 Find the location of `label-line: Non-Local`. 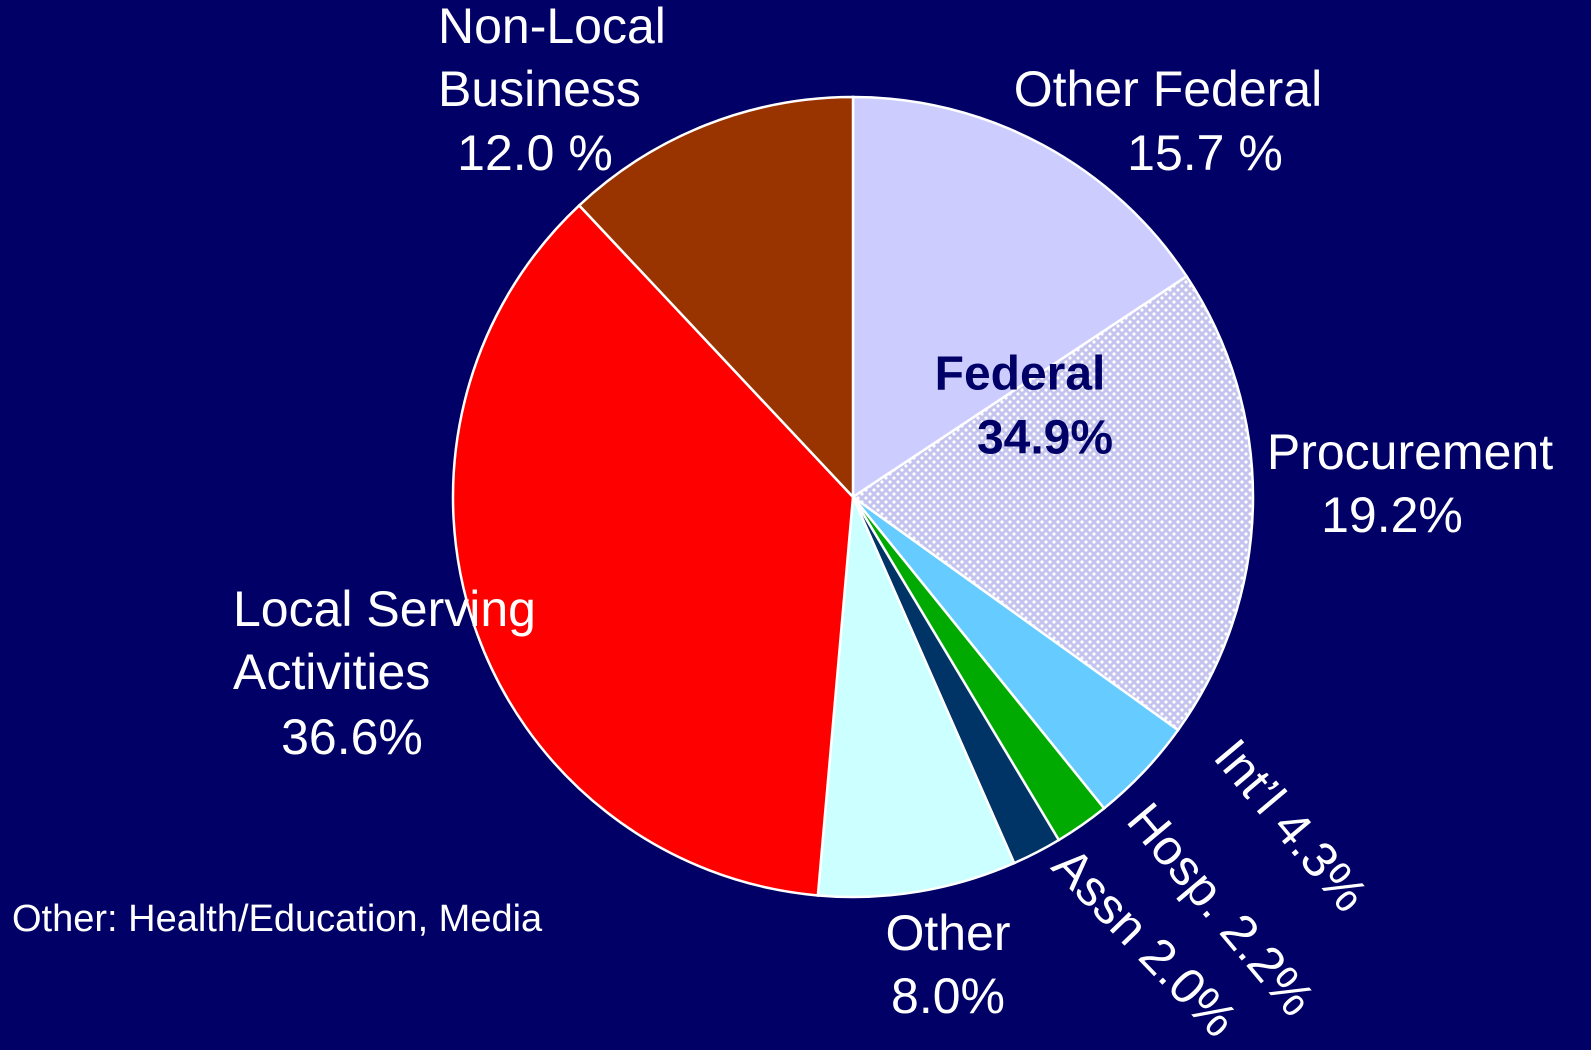

label-line: Non-Local is located at coordinates (552, 27).